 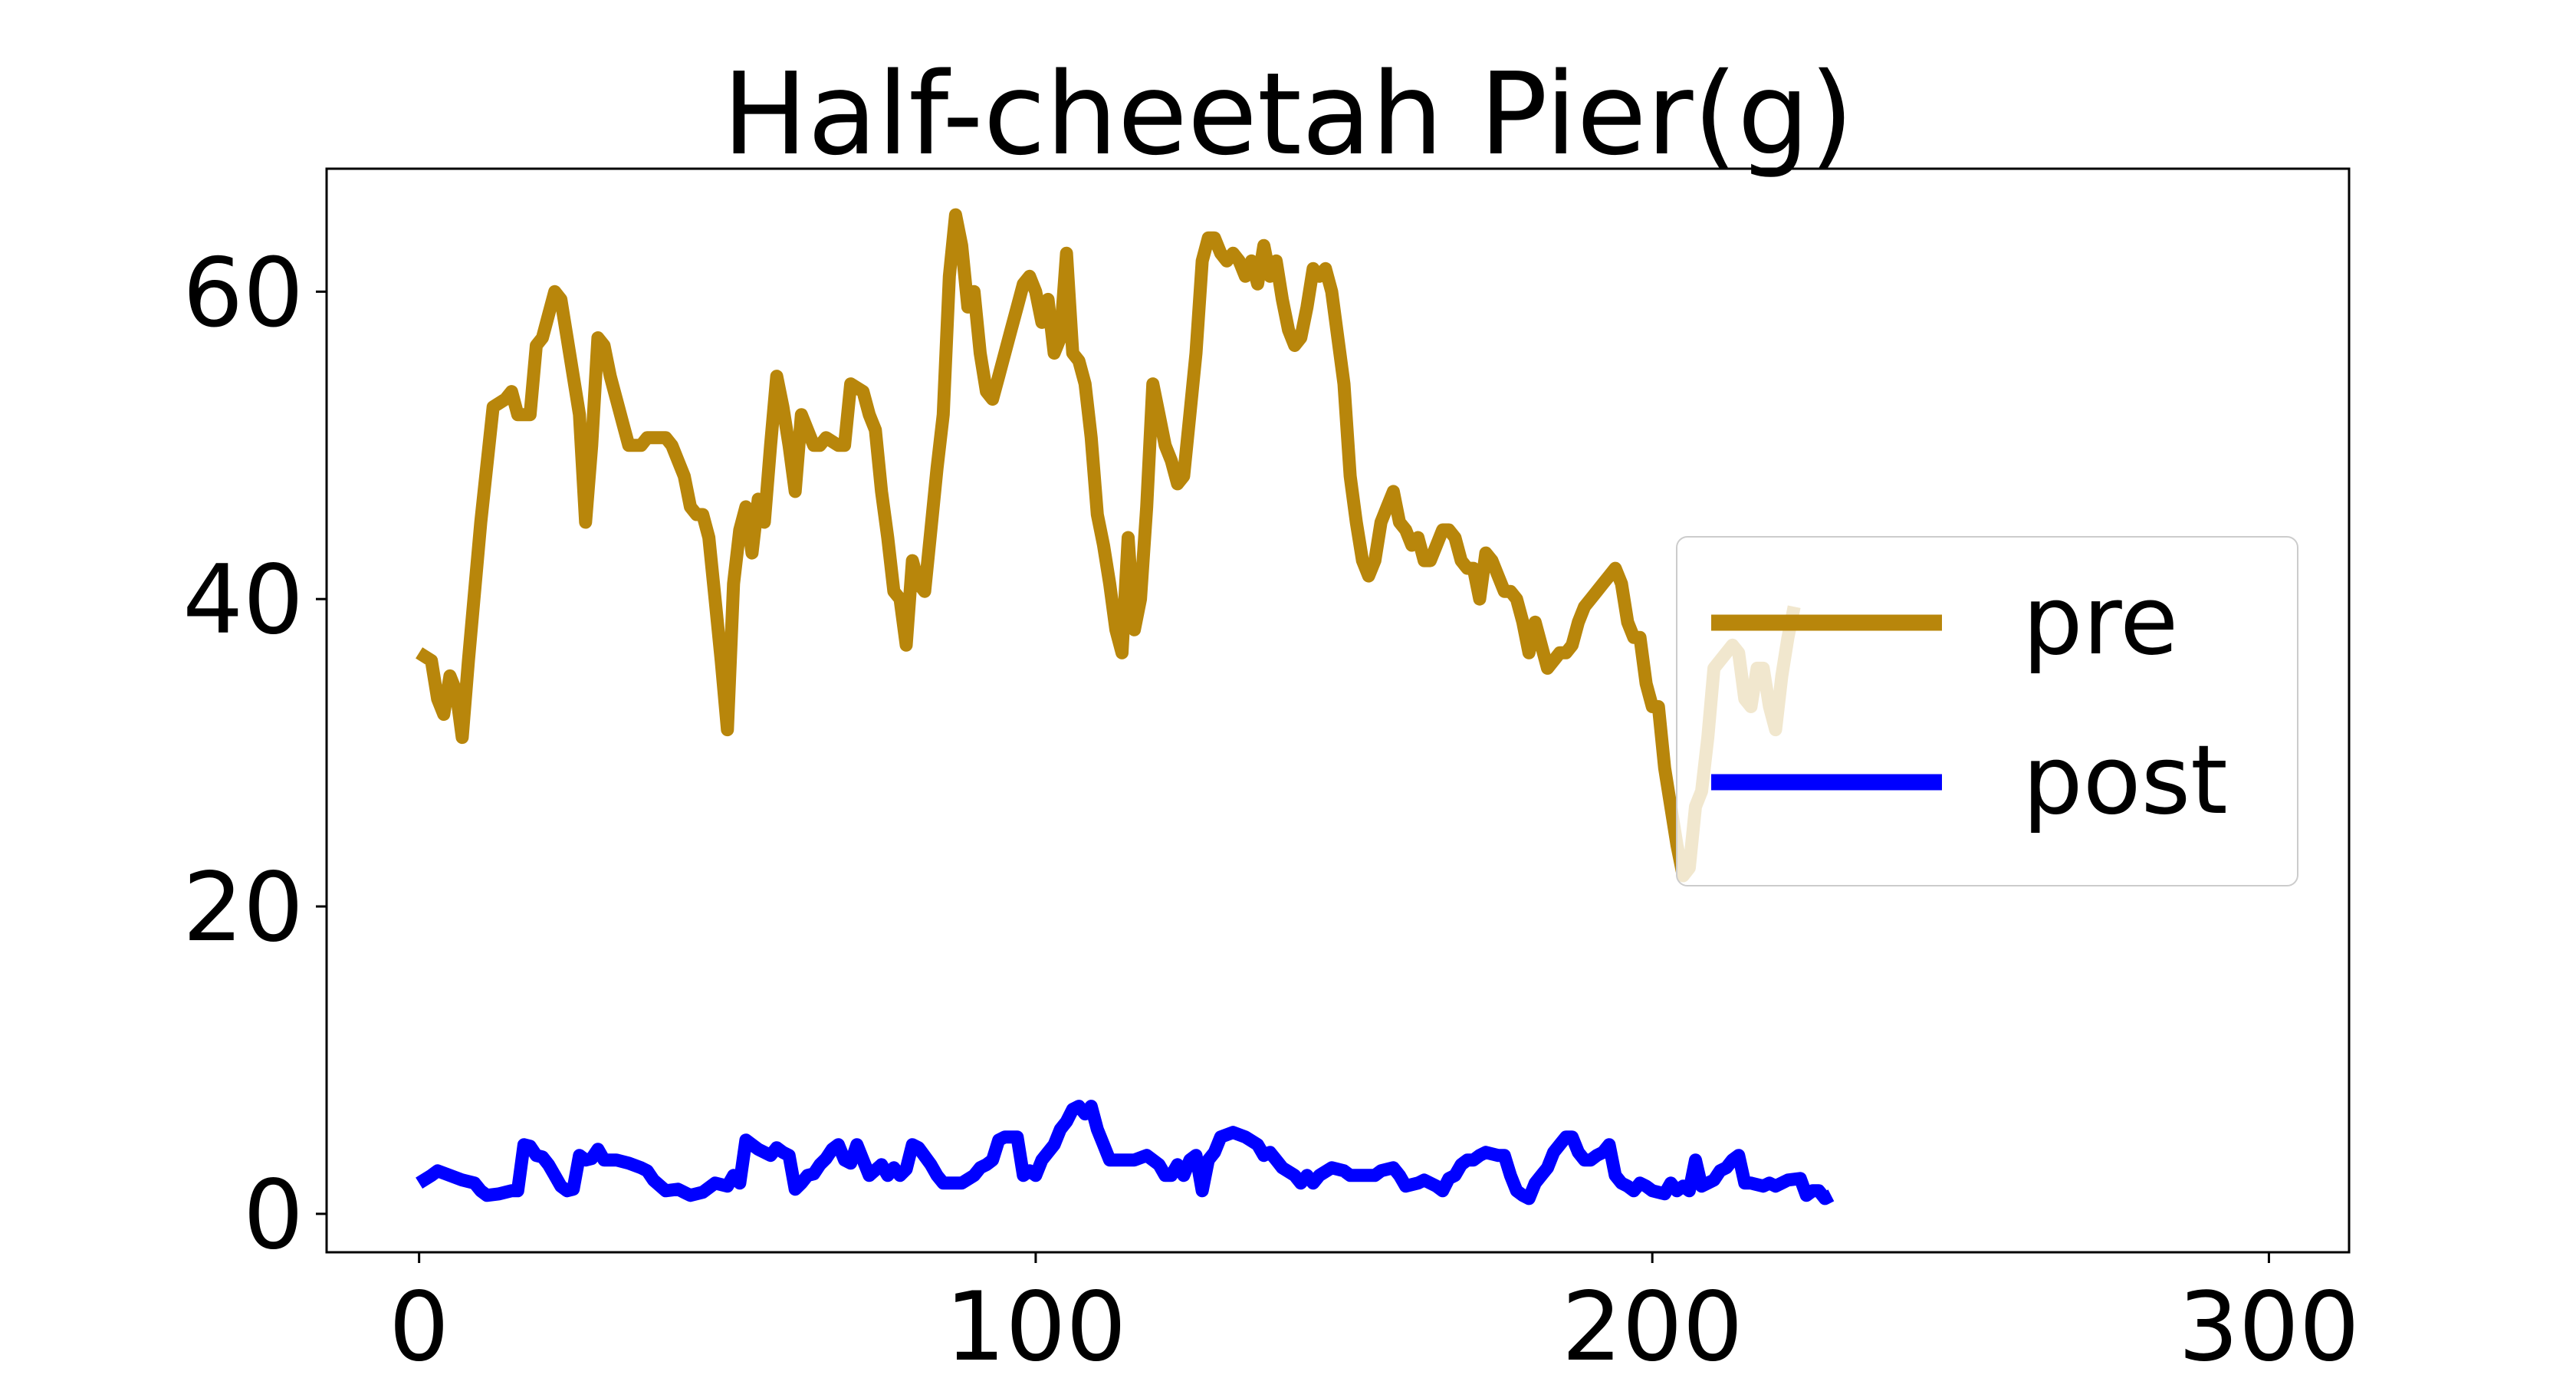 I want to click on chart-title: Half-cheetah Pier(g), so click(x=1288, y=114).